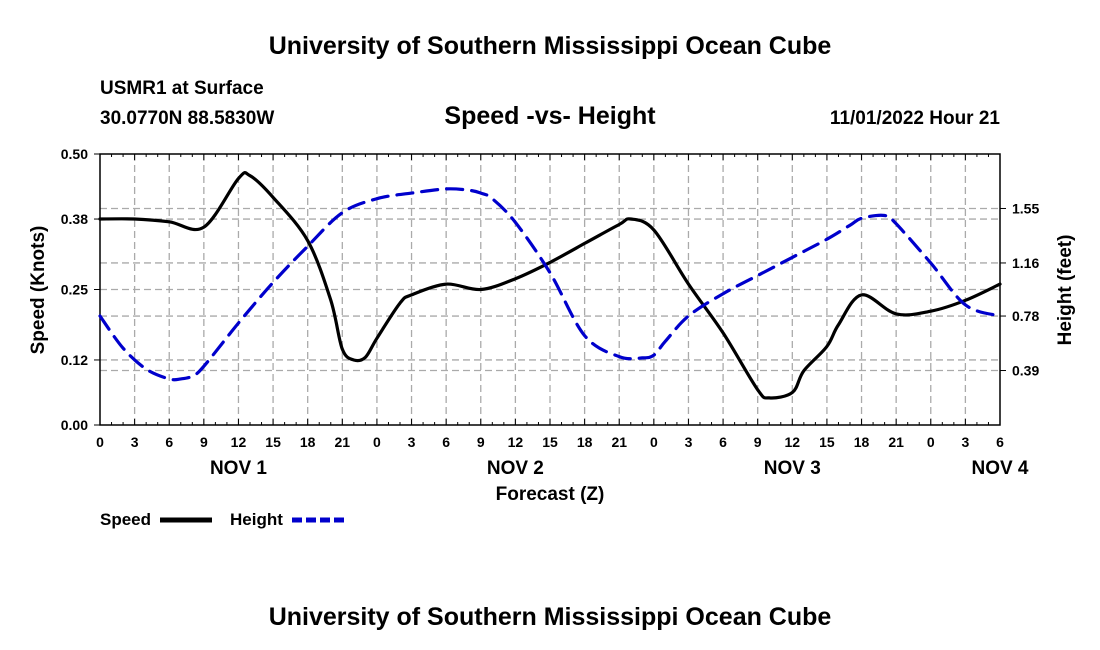 This screenshot has width=1100, height=650. I want to click on y-tick-label: 0.00, so click(74, 425).